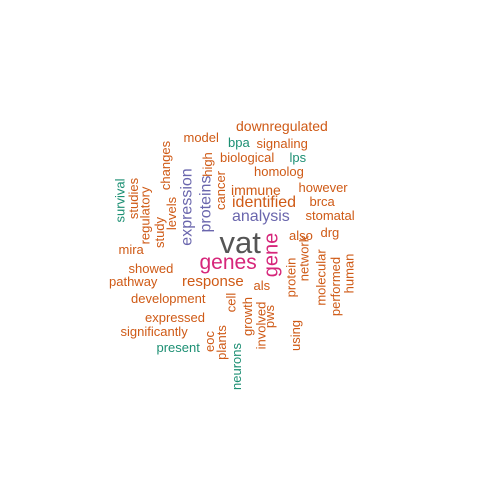  What do you see at coordinates (240, 242) in the screenshot?
I see `word-vat: vat` at bounding box center [240, 242].